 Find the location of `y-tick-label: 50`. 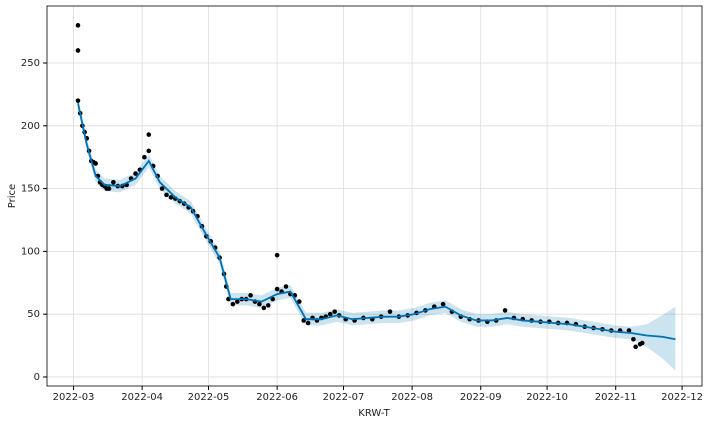

y-tick-label: 50 is located at coordinates (33, 314).